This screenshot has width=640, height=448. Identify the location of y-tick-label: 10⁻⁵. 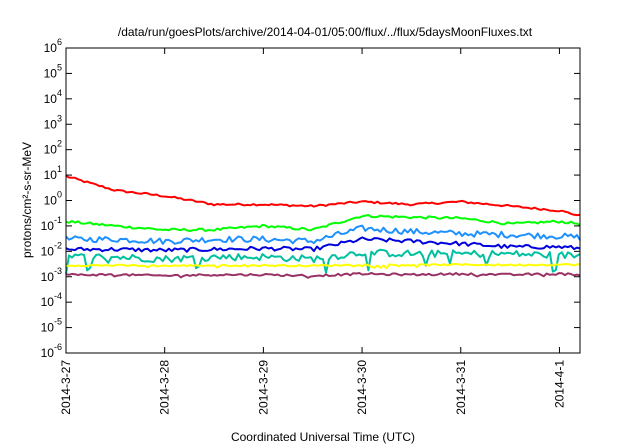
(51, 326).